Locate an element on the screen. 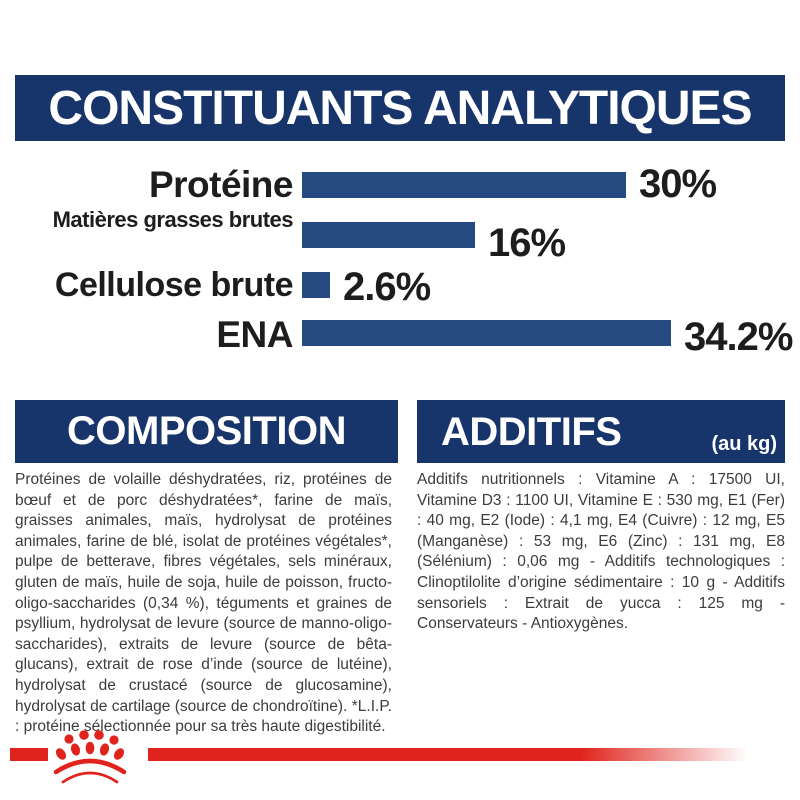  bar-matieres-grasses is located at coordinates (388, 235).